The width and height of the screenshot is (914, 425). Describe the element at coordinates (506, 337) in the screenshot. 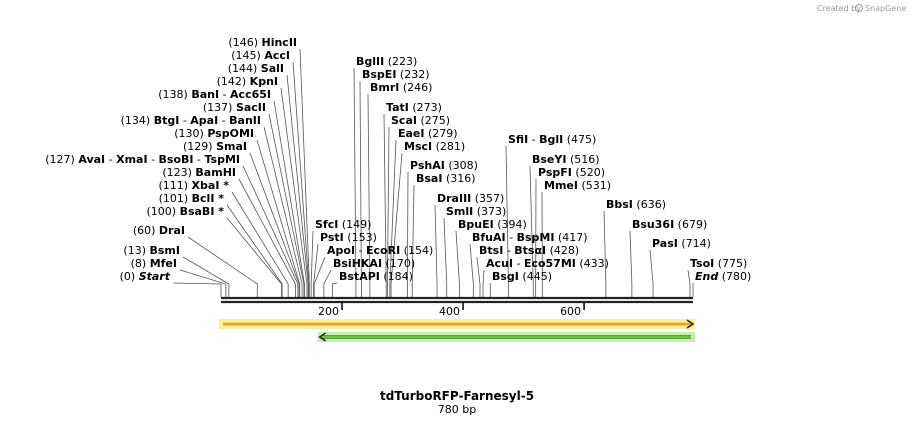

I see `orf-reverse-arrow` at that location.